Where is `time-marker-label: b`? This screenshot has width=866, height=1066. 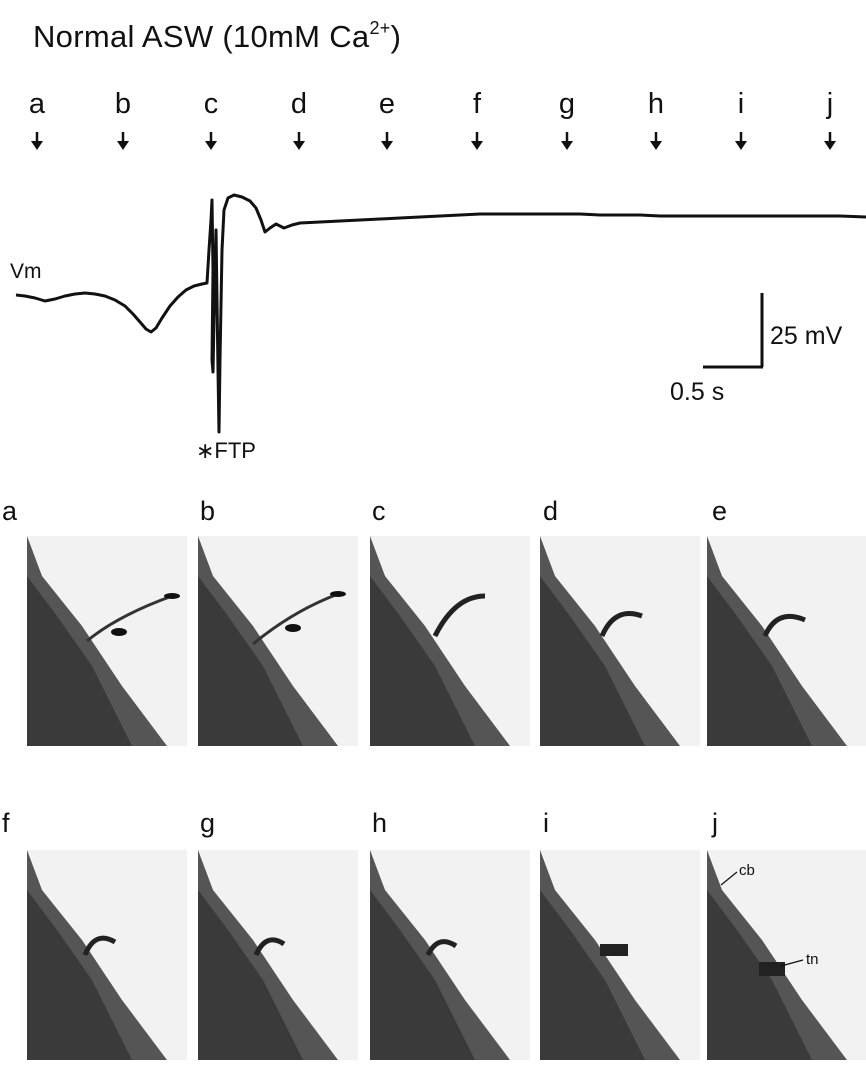
time-marker-label: b is located at coordinates (123, 104).